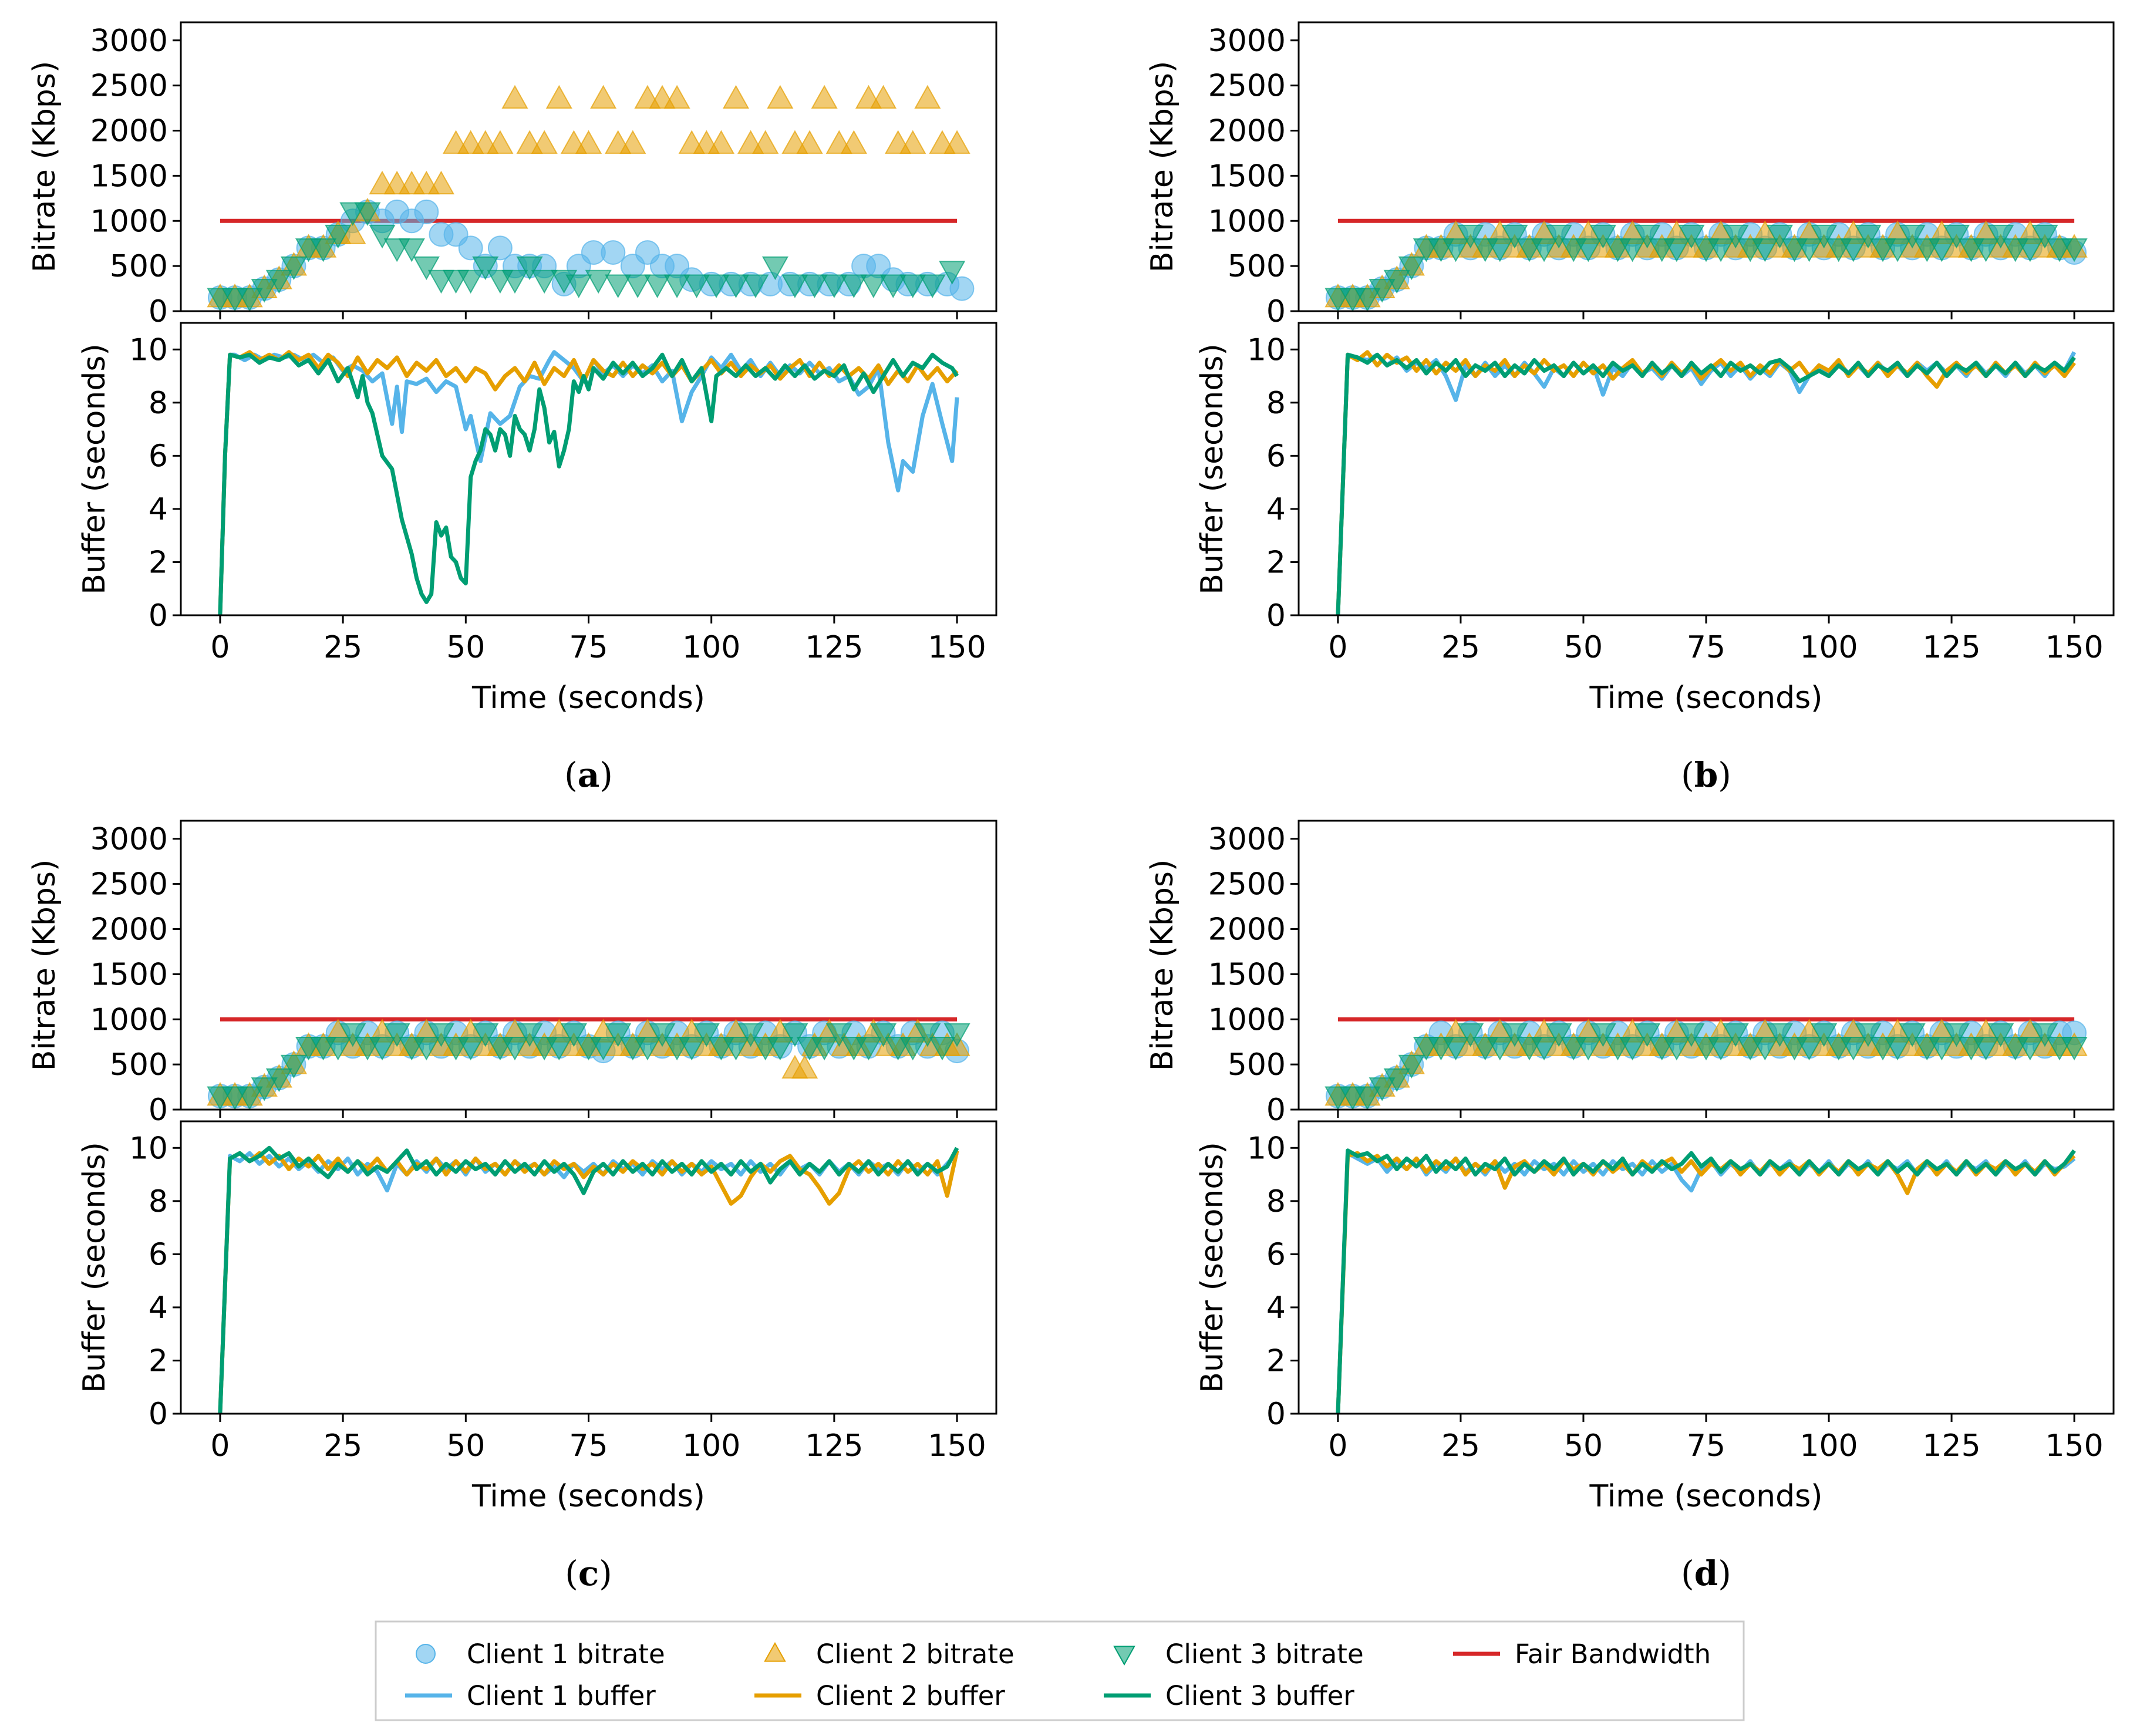 Image resolution: width=2130 pixels, height=1736 pixels. What do you see at coordinates (1828, 647) in the screenshot?
I see `buffer-xtick-label: 100` at bounding box center [1828, 647].